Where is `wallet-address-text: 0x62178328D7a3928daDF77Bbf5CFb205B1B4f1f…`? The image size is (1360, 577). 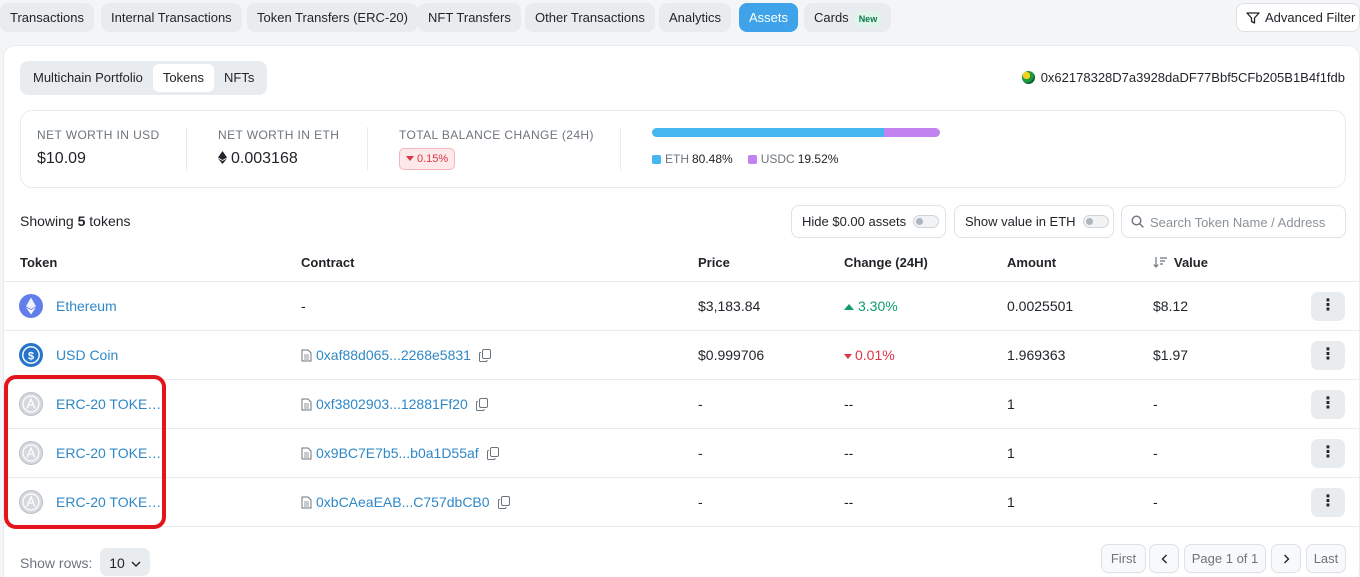
wallet-address-text: 0x62178328D7a3928daDF77Bbf5CFb205B1B4f1f… is located at coordinates (1192, 77).